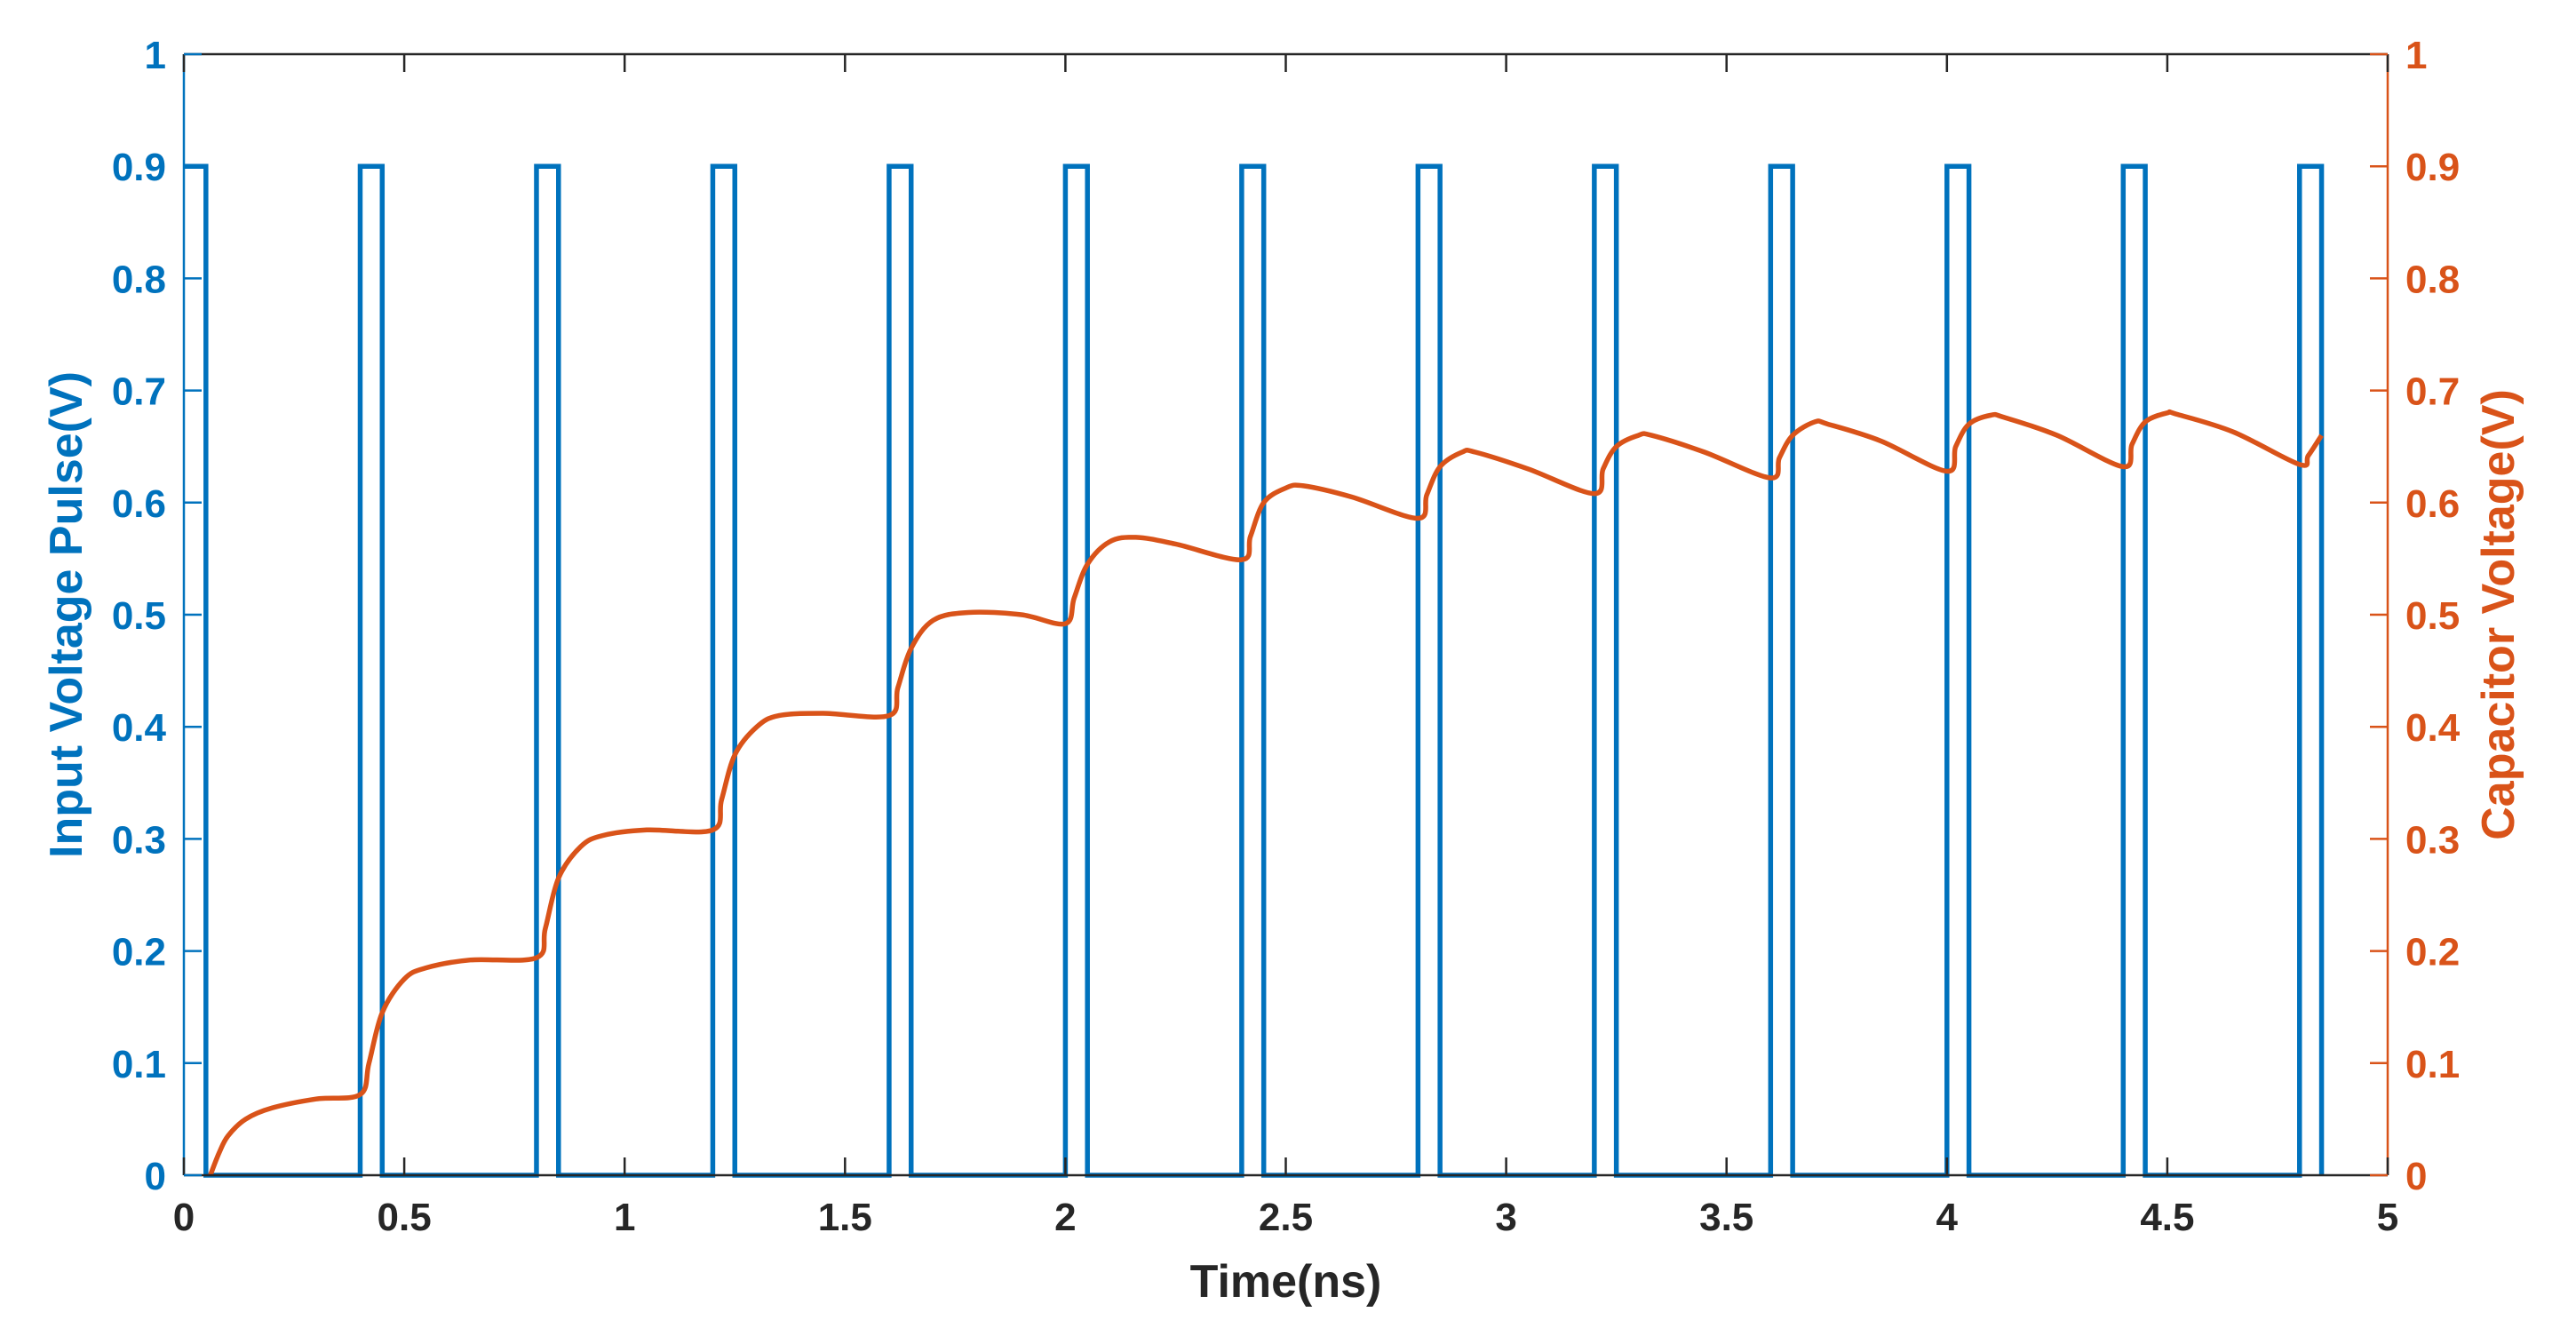 The height and width of the screenshot is (1336, 2576). What do you see at coordinates (139, 840) in the screenshot?
I see `left-y-tick-label: 0.3` at bounding box center [139, 840].